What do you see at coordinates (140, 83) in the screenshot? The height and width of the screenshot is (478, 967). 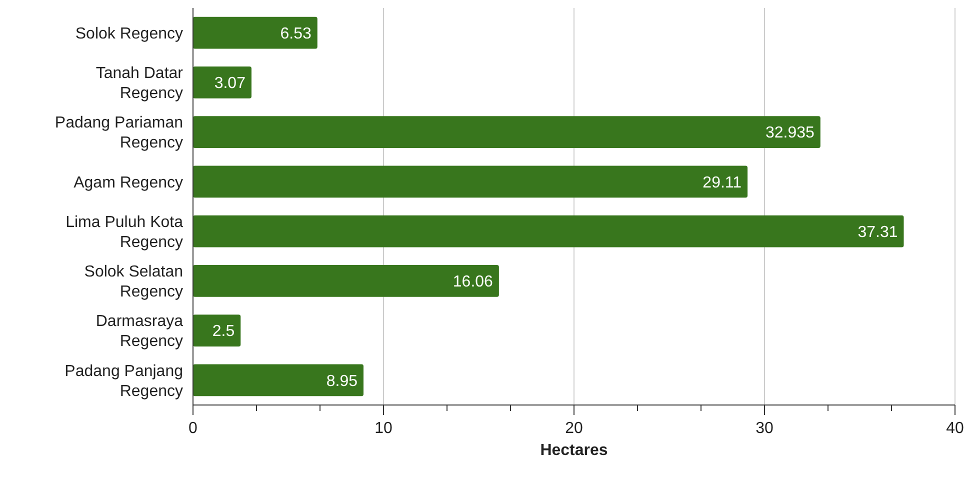 I see `y-tick-label: Tanah Datar Regency` at bounding box center [140, 83].